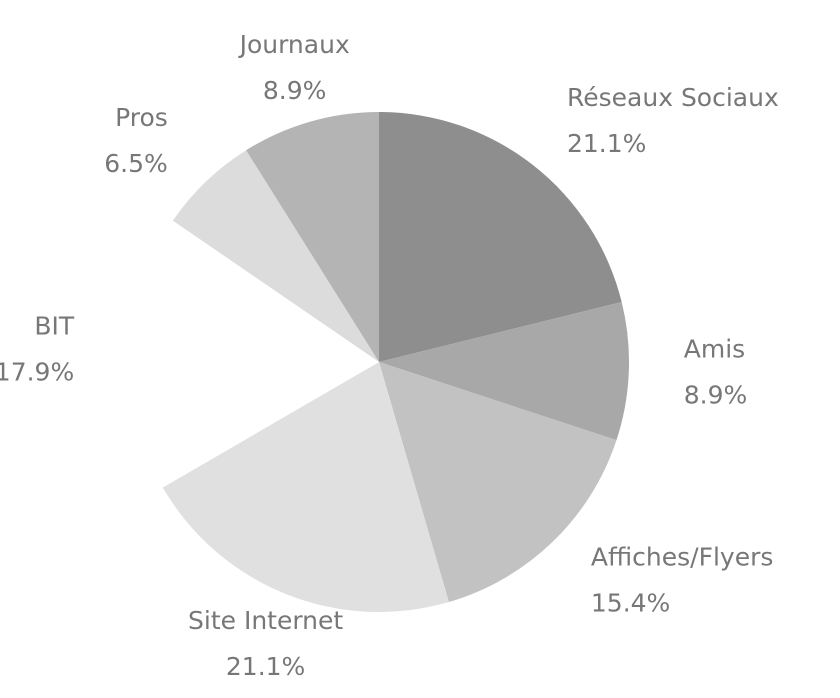 The image size is (840, 698). I want to click on slice-label: Amis, so click(714, 349).